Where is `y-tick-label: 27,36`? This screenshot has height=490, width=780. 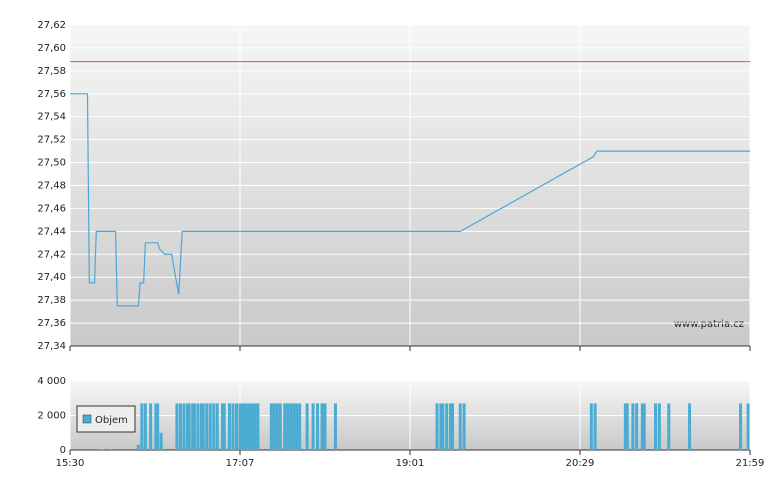 y-tick-label: 27,36 is located at coordinates (51, 323).